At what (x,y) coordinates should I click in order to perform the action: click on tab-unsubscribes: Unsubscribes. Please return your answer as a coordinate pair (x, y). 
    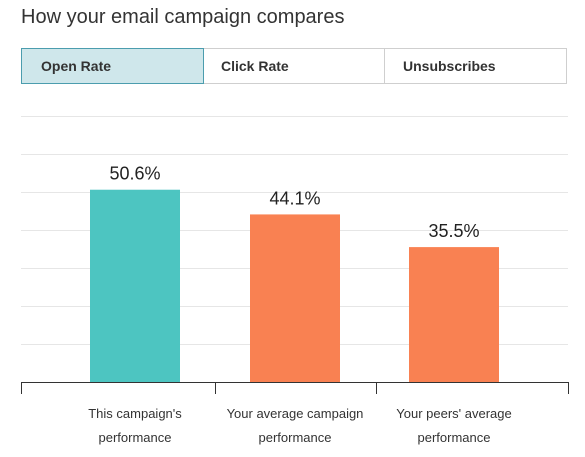
    Looking at the image, I should click on (475, 66).